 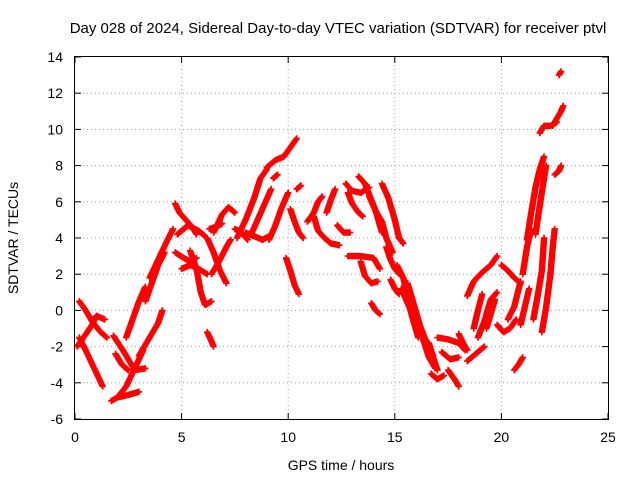 I want to click on x-tick-labels: 0 5 10 15 20 25, so click(x=343, y=437).